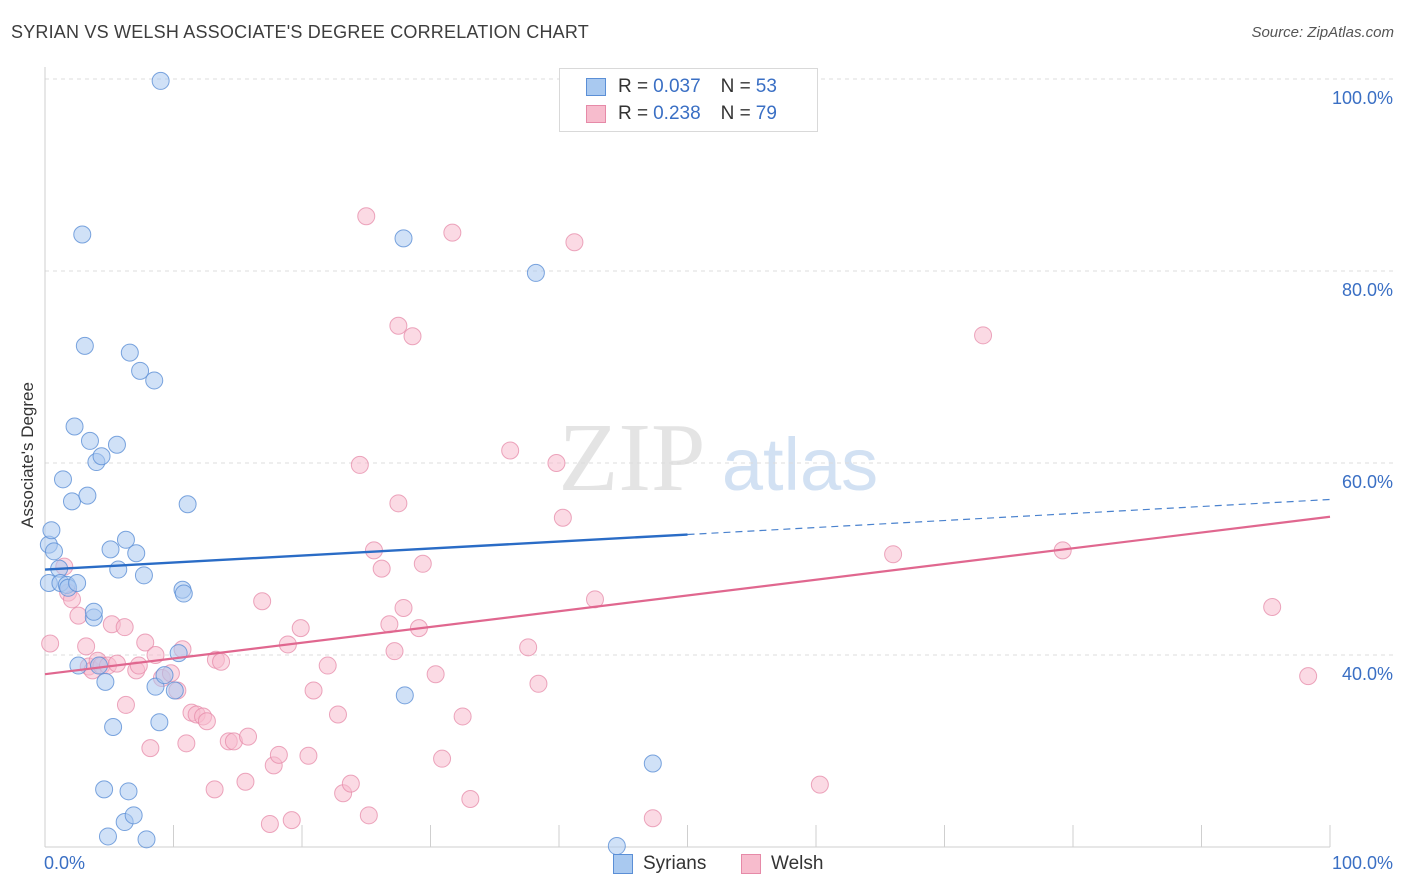 The width and height of the screenshot is (1406, 892). What do you see at coordinates (1367, 482) in the screenshot?
I see `y-tick-label: 60.0%` at bounding box center [1367, 482].